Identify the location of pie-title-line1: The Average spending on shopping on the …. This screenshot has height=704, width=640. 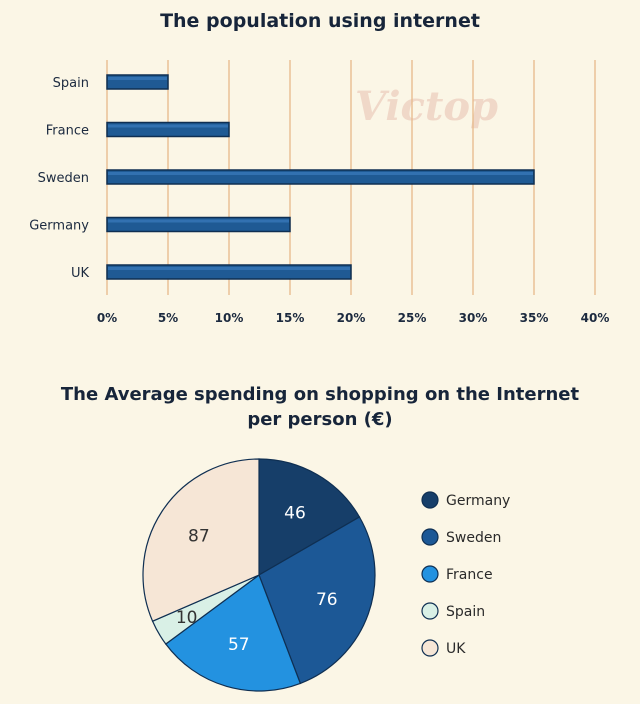
(320, 394).